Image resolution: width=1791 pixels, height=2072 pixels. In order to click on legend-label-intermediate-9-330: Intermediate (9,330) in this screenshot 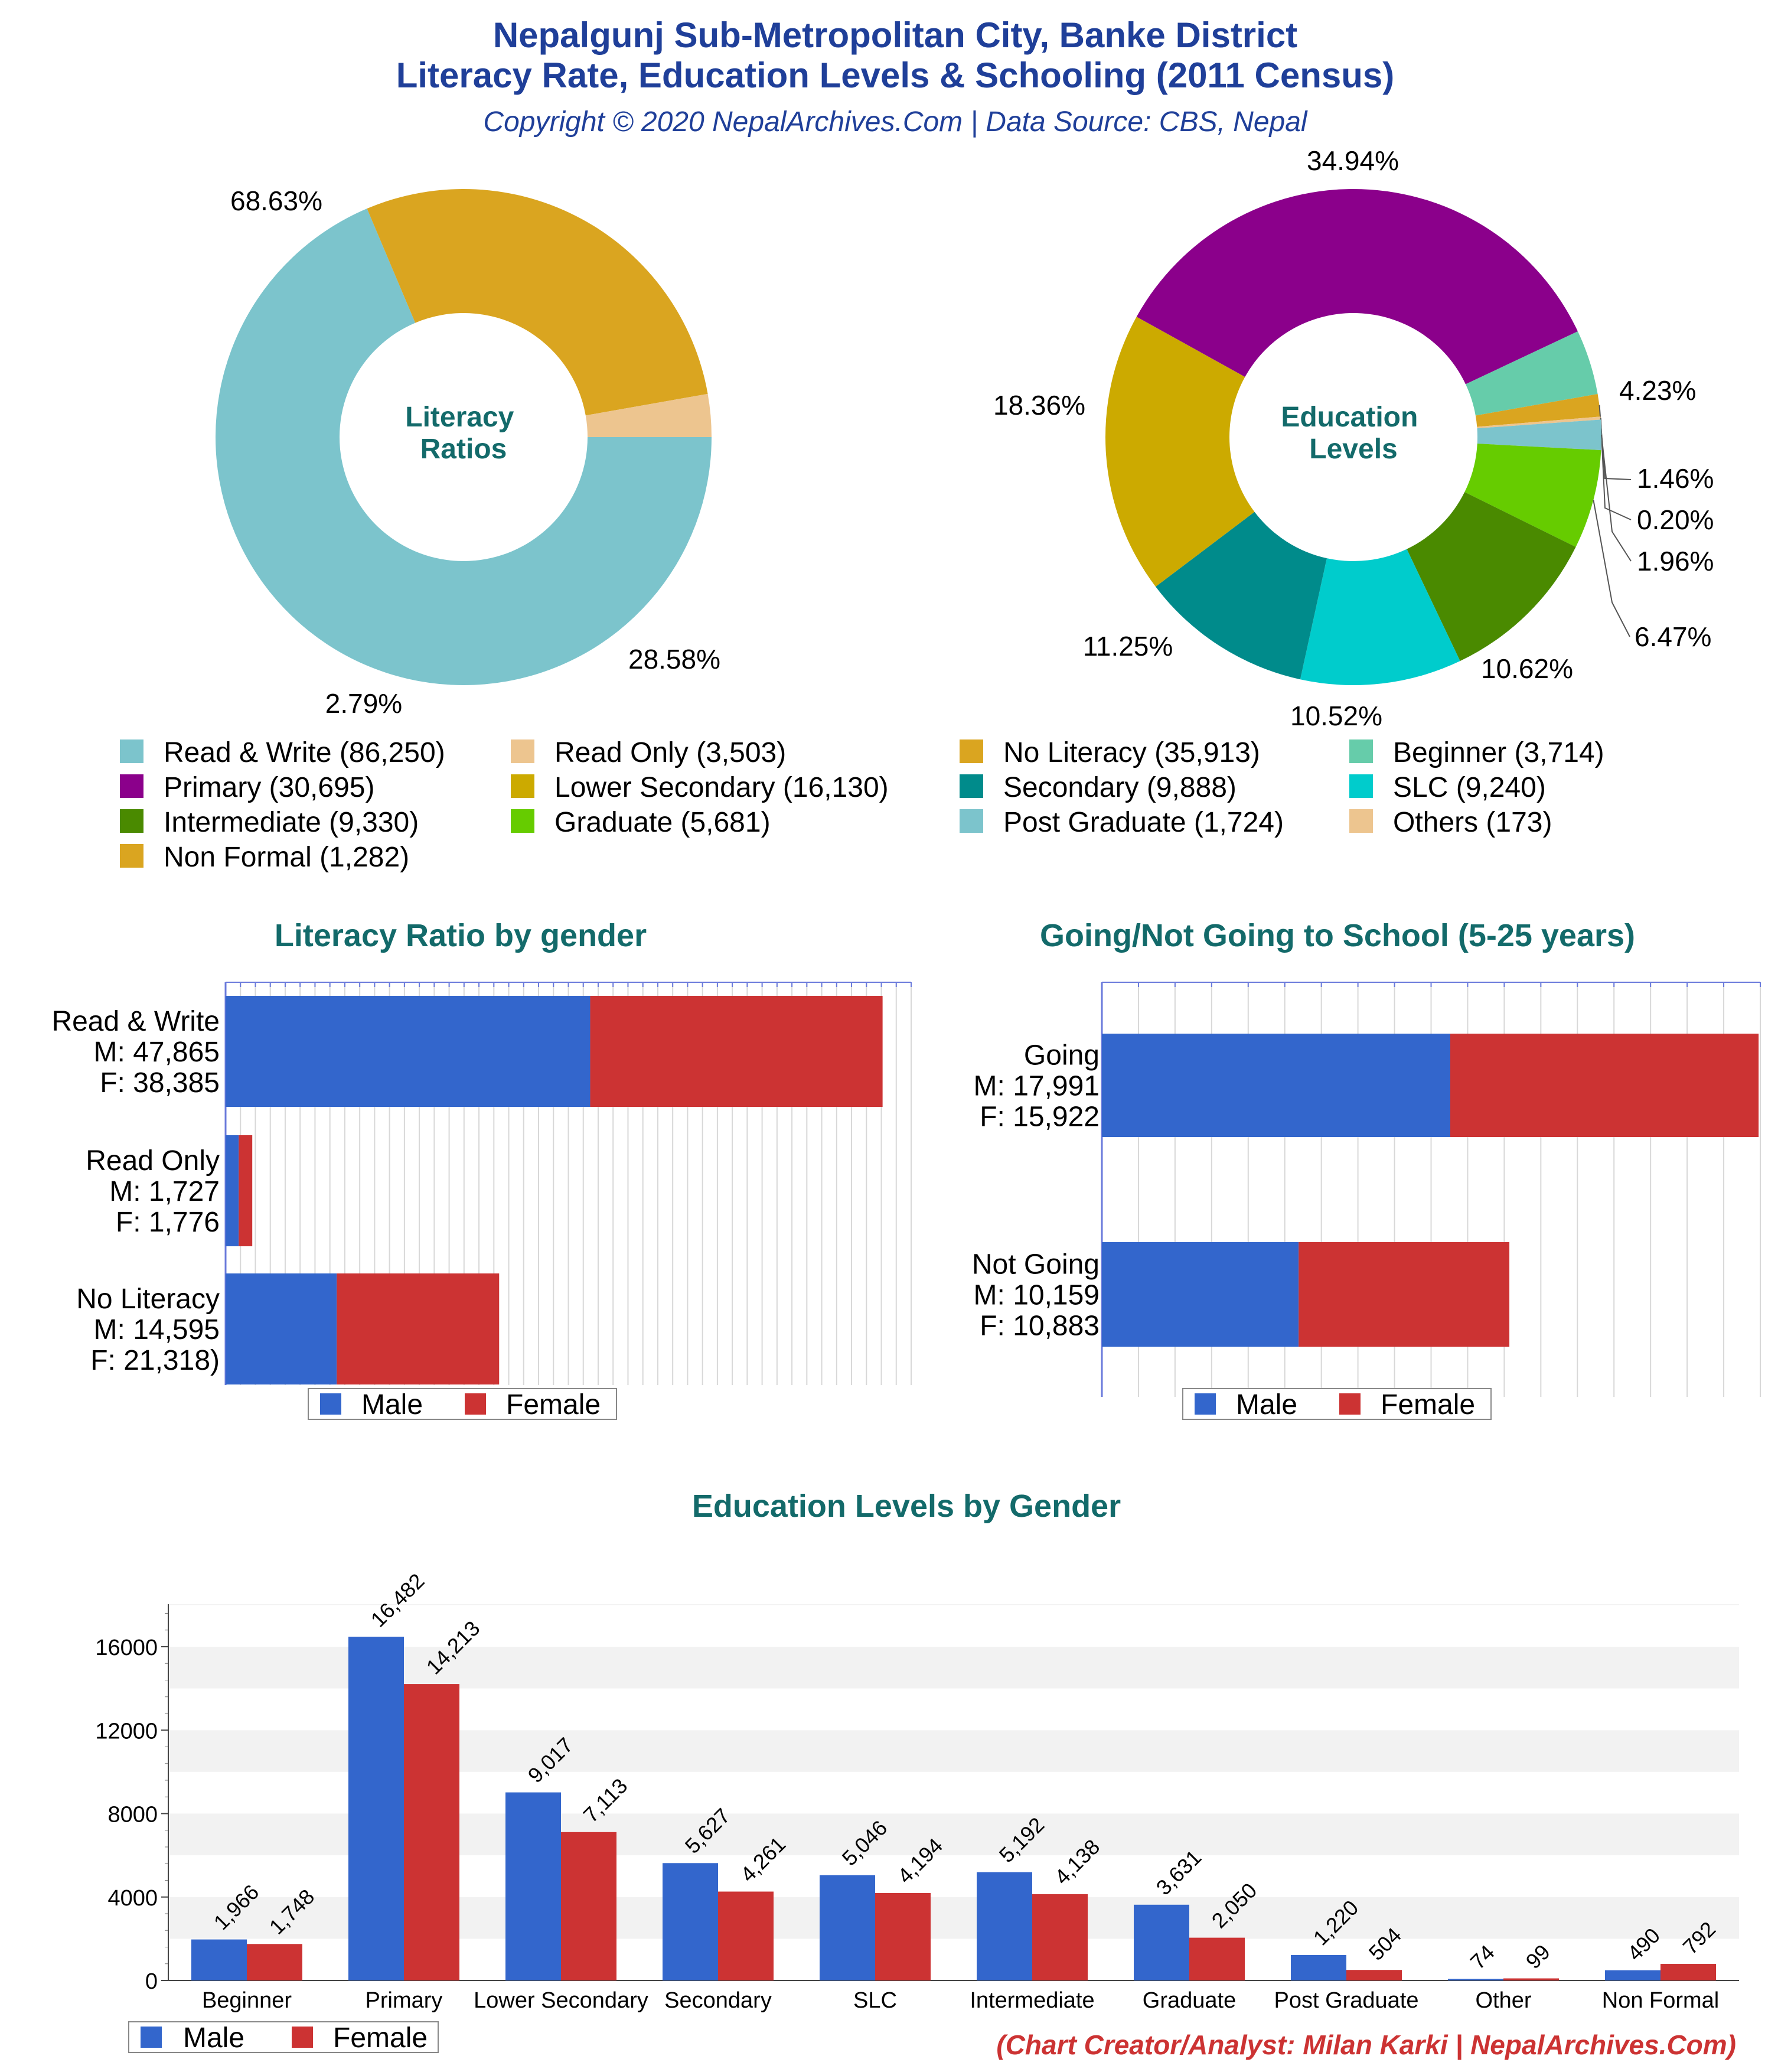, I will do `click(291, 822)`.